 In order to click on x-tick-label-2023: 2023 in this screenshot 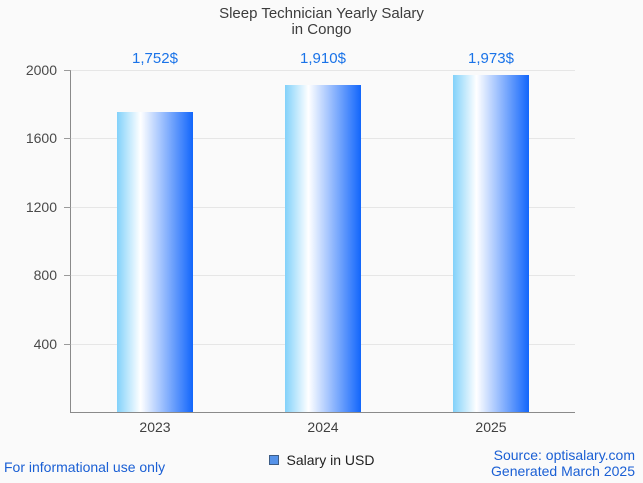, I will do `click(155, 427)`.